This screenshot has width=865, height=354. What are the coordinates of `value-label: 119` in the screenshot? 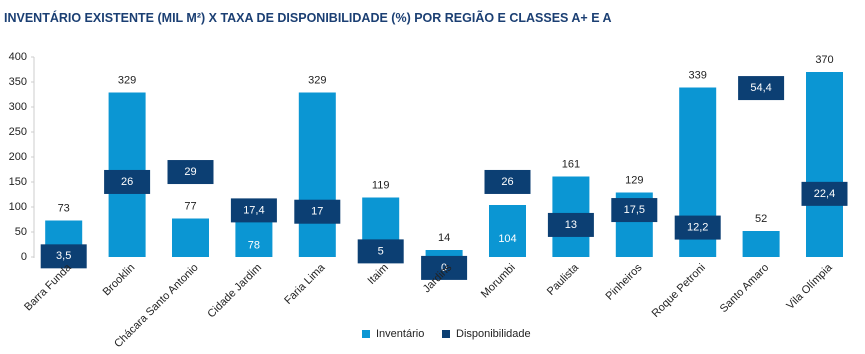 It's located at (381, 185).